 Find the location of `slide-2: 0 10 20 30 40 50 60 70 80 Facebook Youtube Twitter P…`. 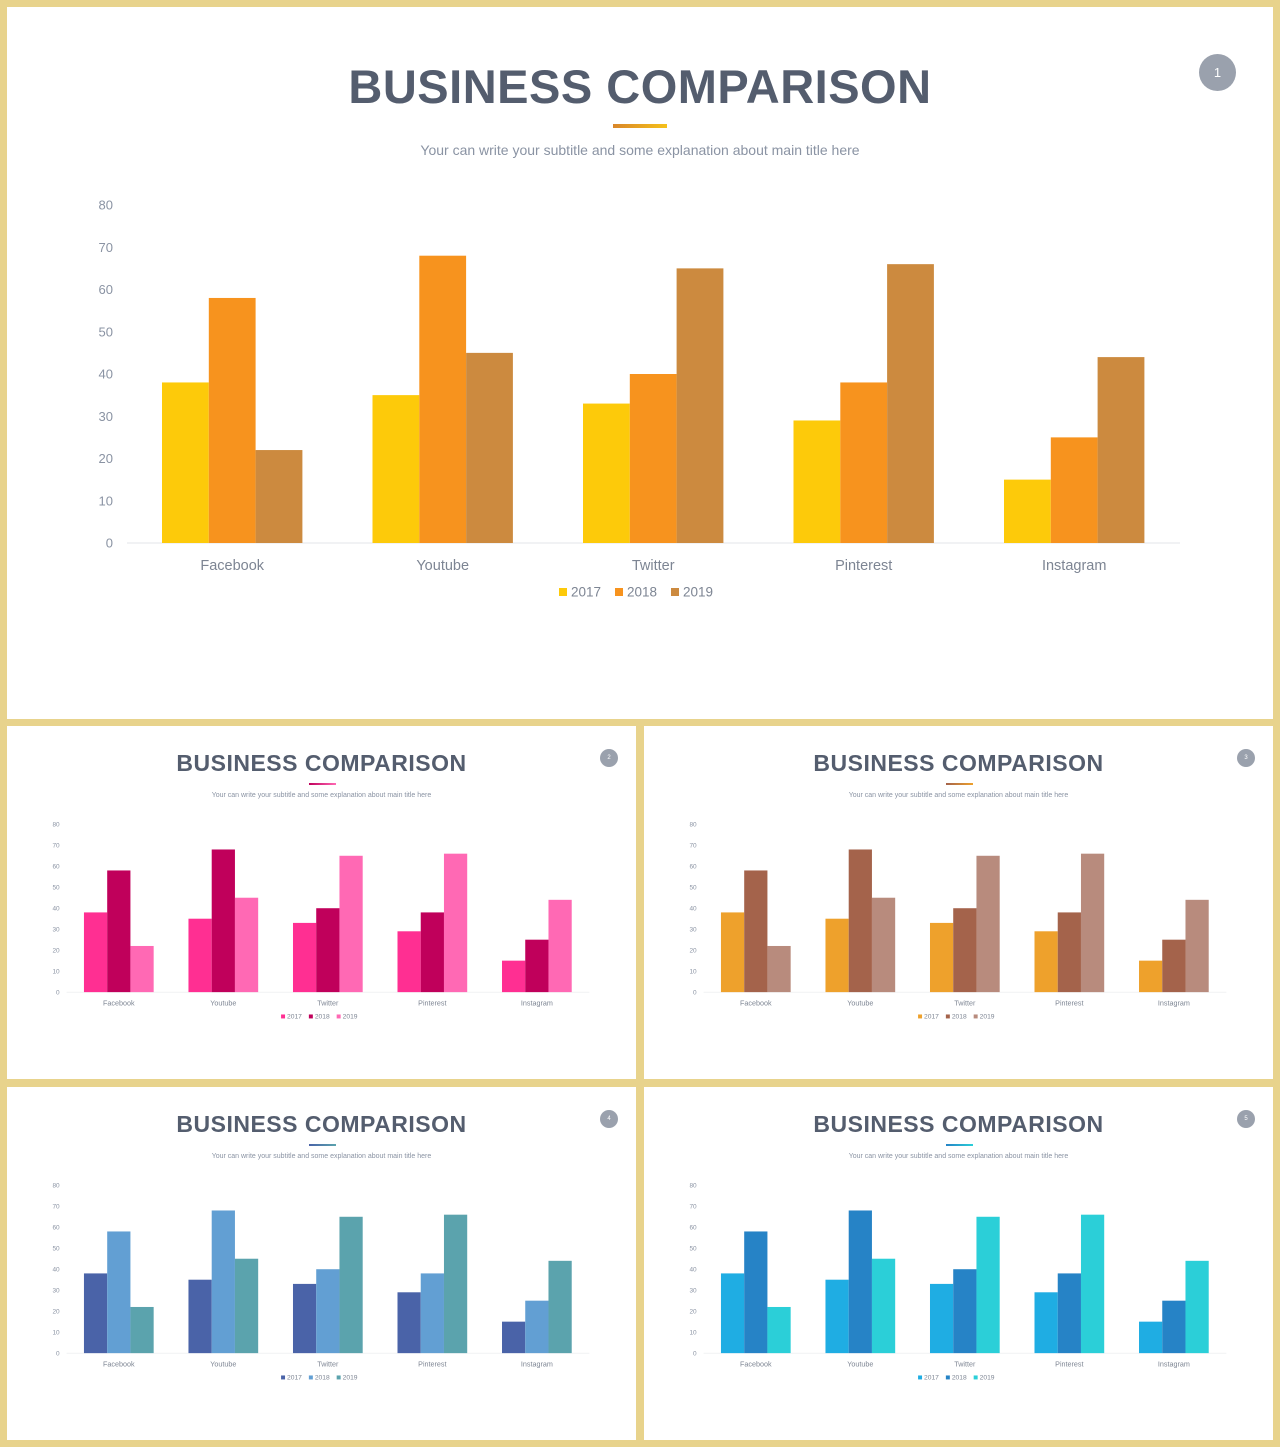

slide-2: 0 10 20 30 40 50 60 70 80 Facebook Youtube Twitter P… is located at coordinates (321, 902).